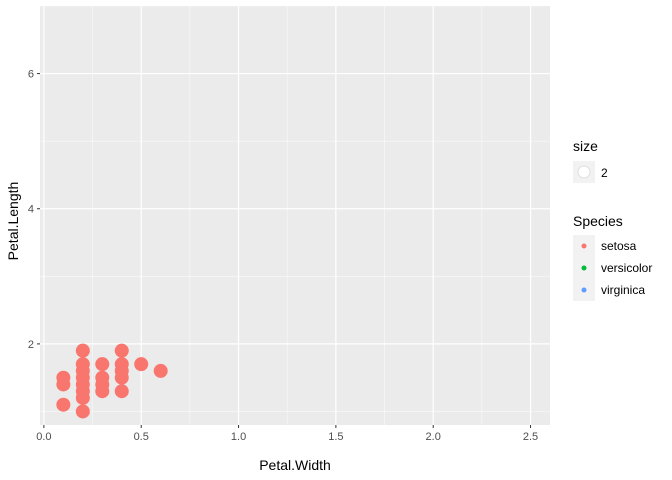 The image size is (672, 480). I want to click on legend-swatch-versicolor, so click(584, 268).